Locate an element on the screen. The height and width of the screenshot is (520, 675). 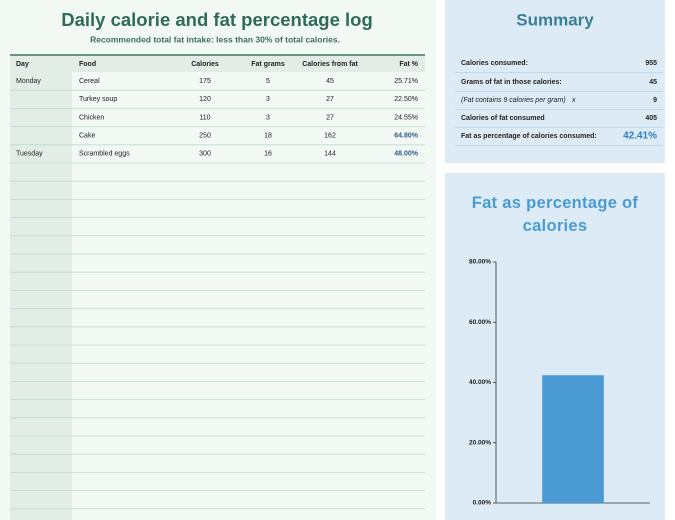
summary-value: 9 is located at coordinates (655, 100).